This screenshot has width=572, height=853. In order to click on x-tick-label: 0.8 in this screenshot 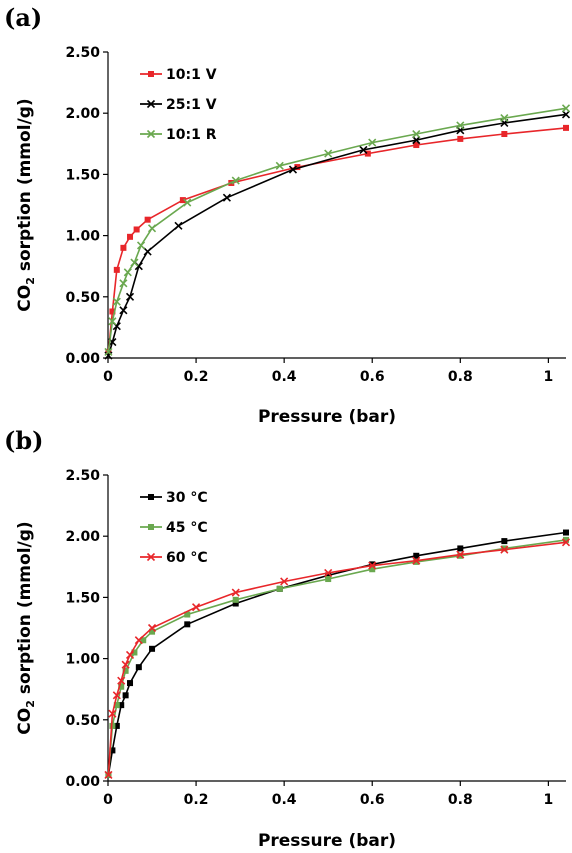, I will do `click(460, 377)`.